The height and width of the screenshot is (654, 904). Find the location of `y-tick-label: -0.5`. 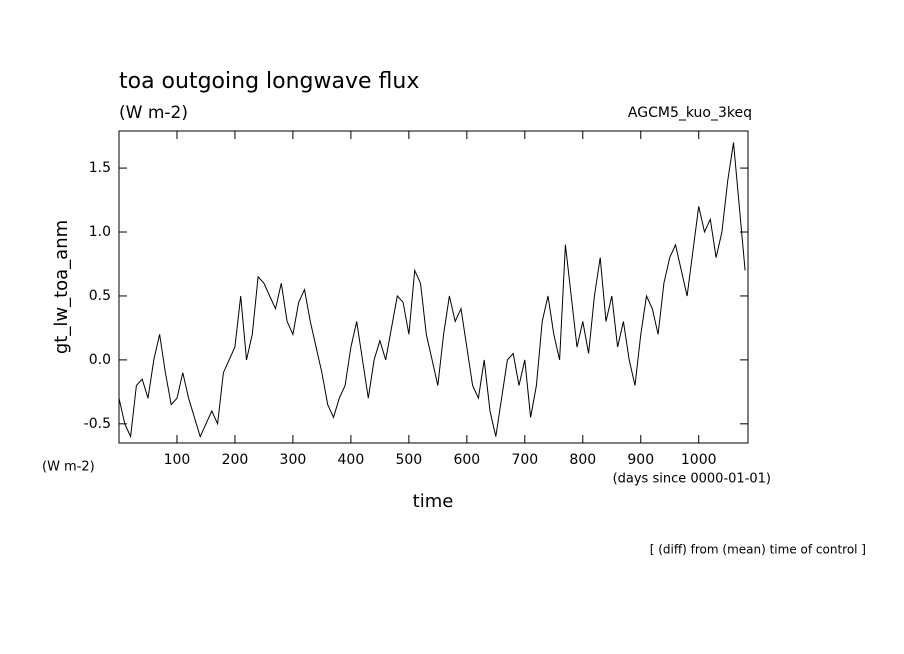

y-tick-label: -0.5 is located at coordinates (97, 424).